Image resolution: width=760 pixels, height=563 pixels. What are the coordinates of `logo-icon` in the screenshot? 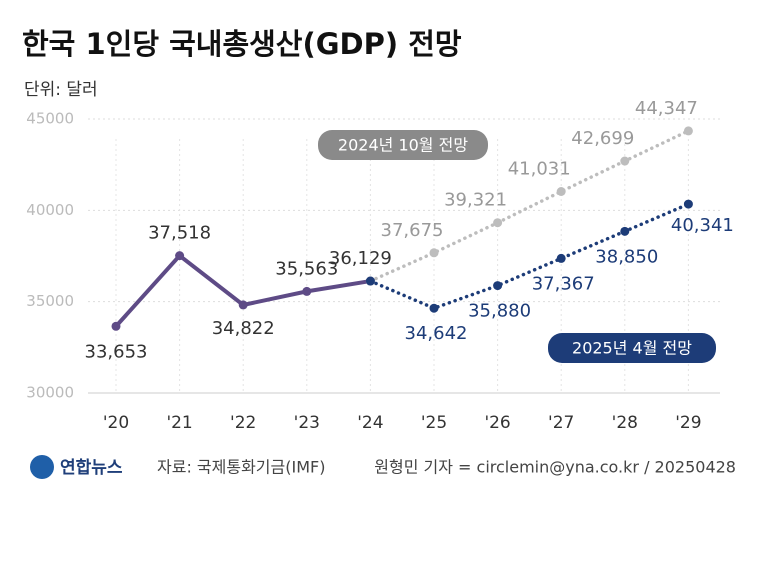 It's located at (42, 467).